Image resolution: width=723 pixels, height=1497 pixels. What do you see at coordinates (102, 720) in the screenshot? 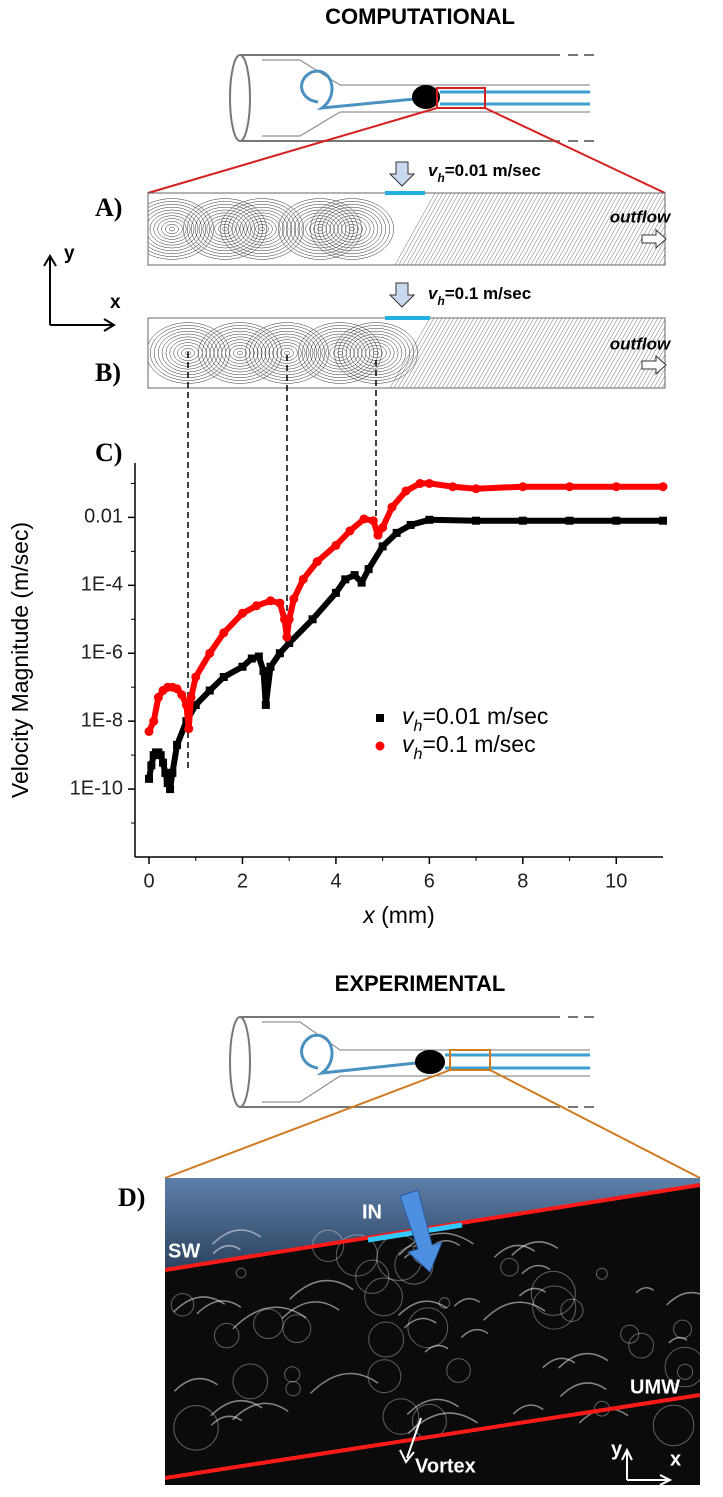
I see `y-tick-label: 1E-8` at bounding box center [102, 720].